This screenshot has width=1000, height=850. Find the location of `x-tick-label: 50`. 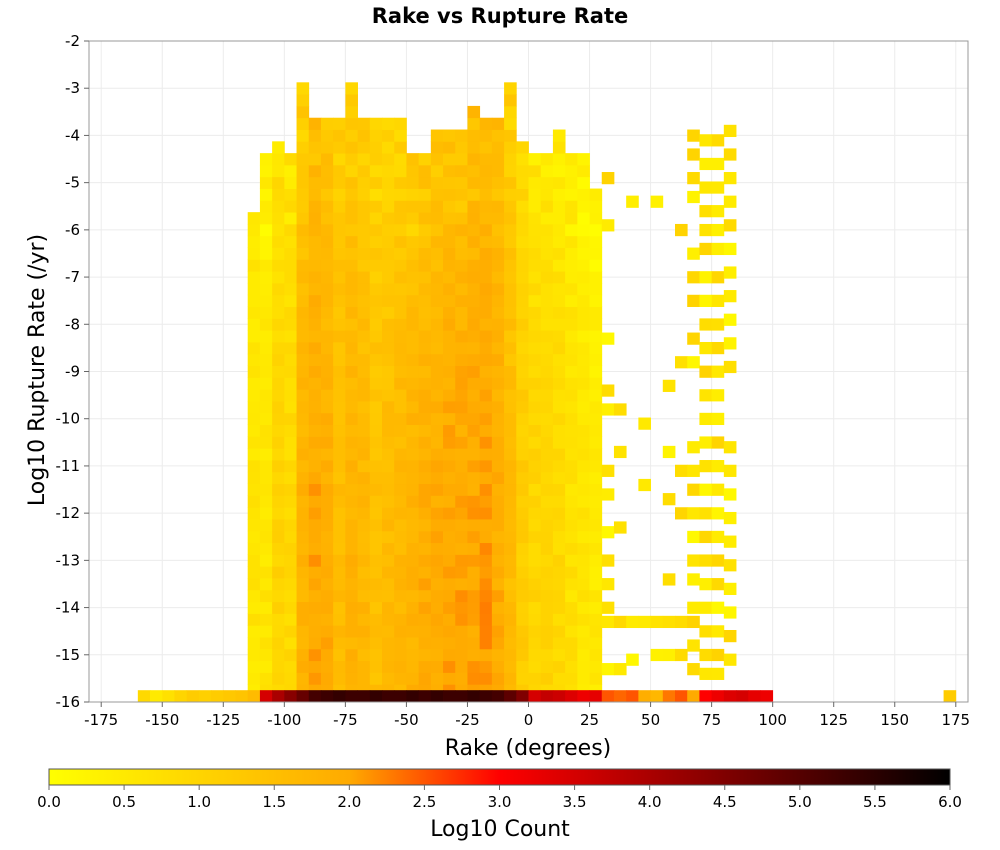

x-tick-label: 50 is located at coordinates (650, 720).